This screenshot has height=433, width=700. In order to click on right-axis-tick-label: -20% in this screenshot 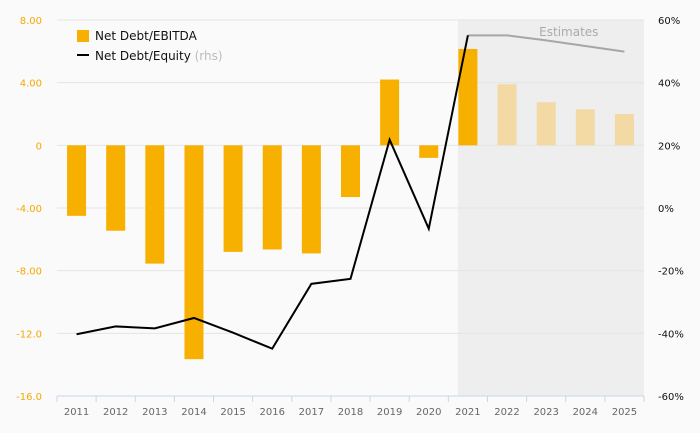, I will do `click(671, 272)`.